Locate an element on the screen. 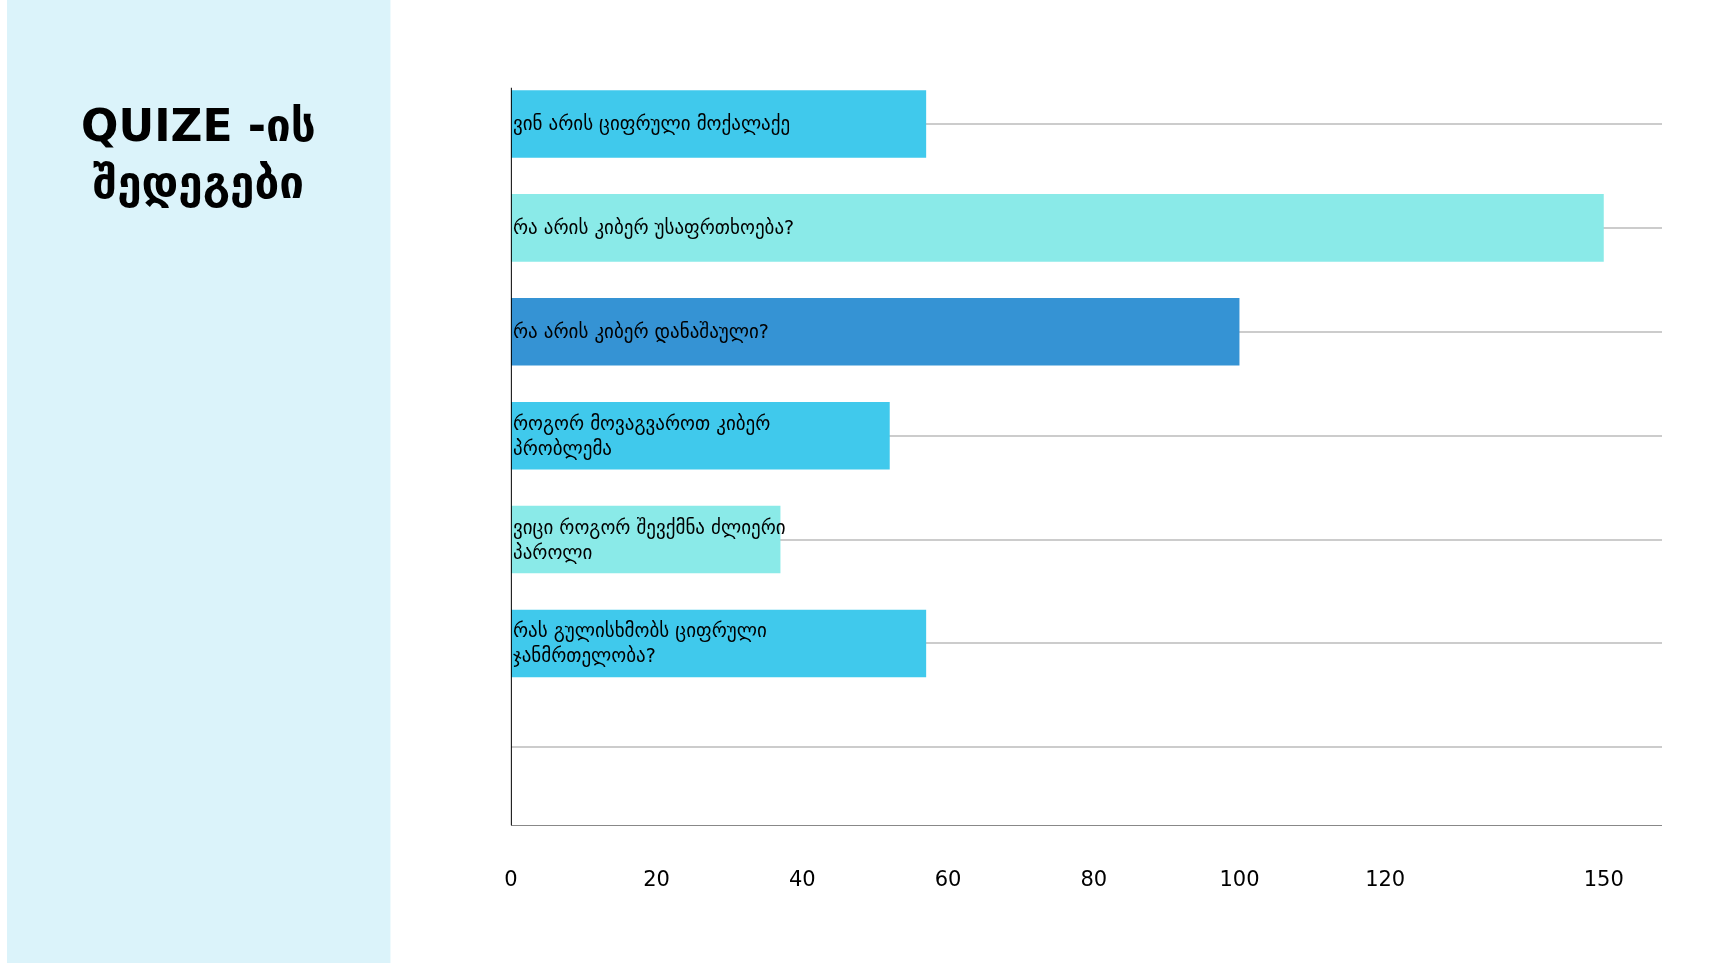 This screenshot has width=1715, height=963. y-tick-label: როგორ მოვაგვაროთ კიბერ პრობლემა is located at coordinates (642, 436).